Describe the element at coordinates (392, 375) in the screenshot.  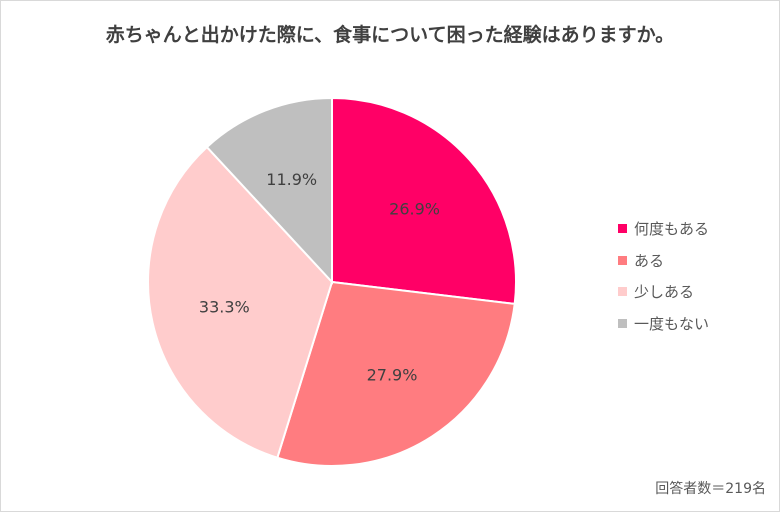
I see `data-label: 27.9%` at that location.